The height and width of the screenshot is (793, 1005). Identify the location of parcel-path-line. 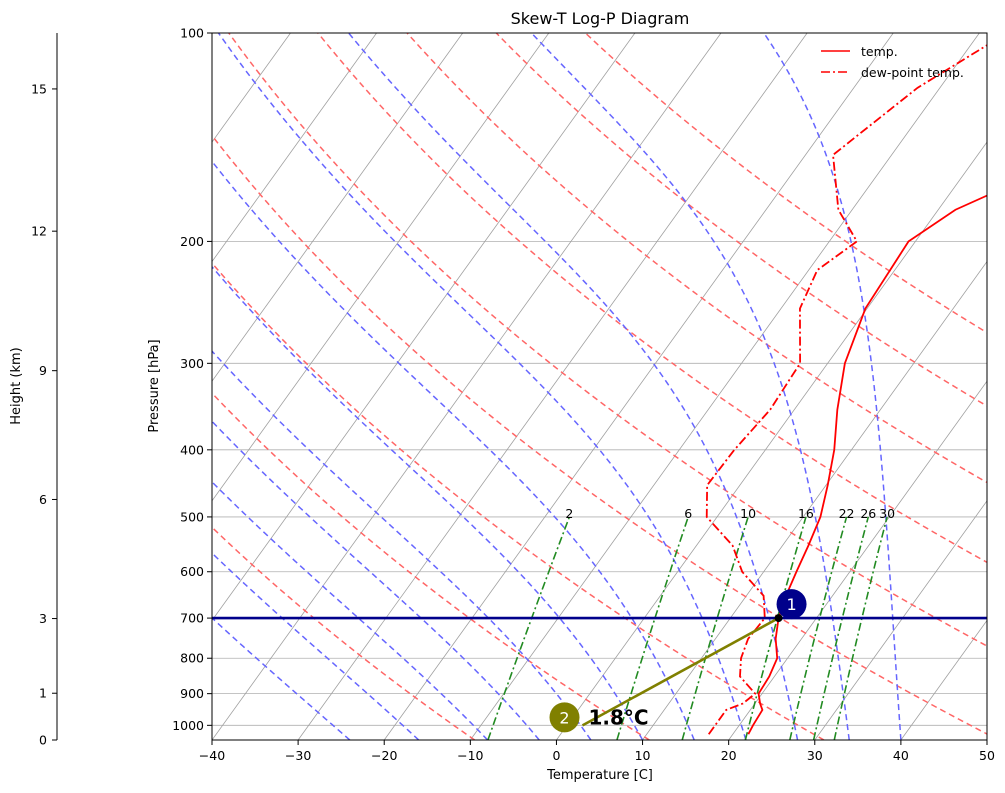
(680, 671).